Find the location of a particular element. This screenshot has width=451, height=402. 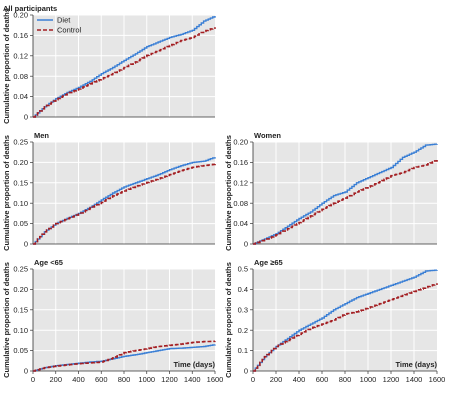

panel-title: Men is located at coordinates (41, 135).